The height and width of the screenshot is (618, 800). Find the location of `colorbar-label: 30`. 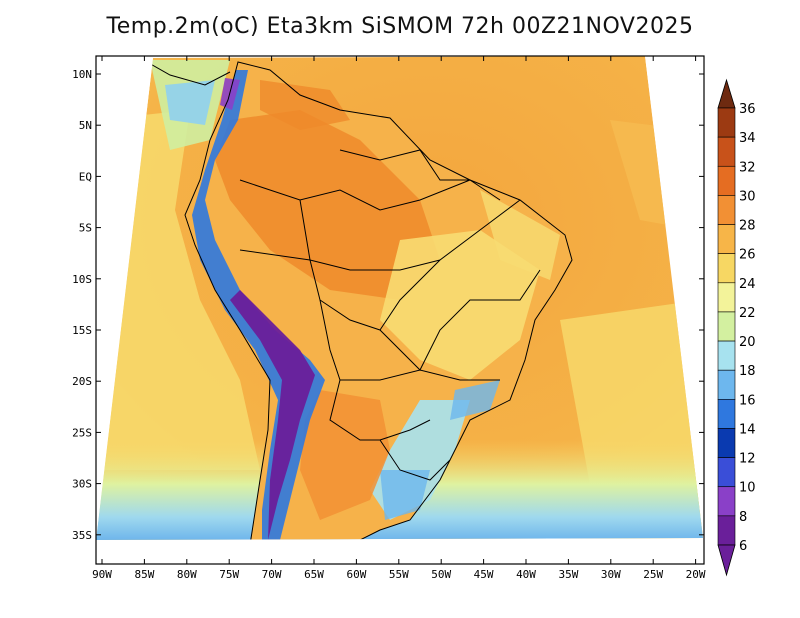

colorbar-label: 30 is located at coordinates (747, 196).